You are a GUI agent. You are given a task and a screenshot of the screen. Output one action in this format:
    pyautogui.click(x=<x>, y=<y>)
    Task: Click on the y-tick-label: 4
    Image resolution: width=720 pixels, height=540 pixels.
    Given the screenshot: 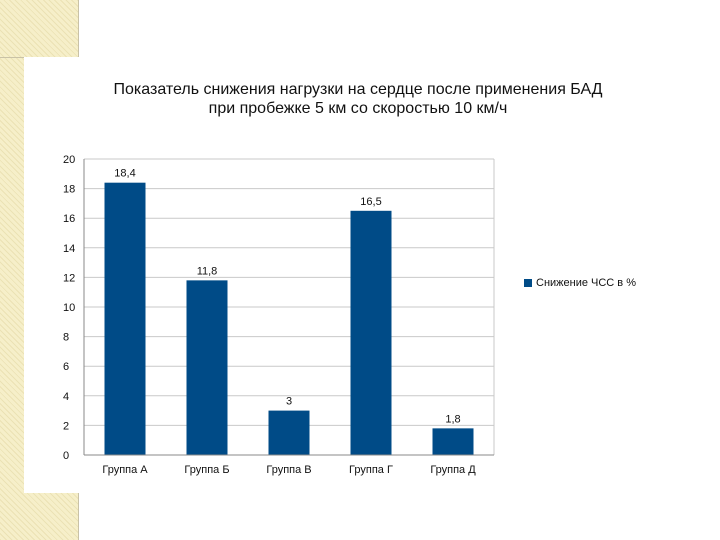 What is the action you would take?
    pyautogui.click(x=66, y=397)
    